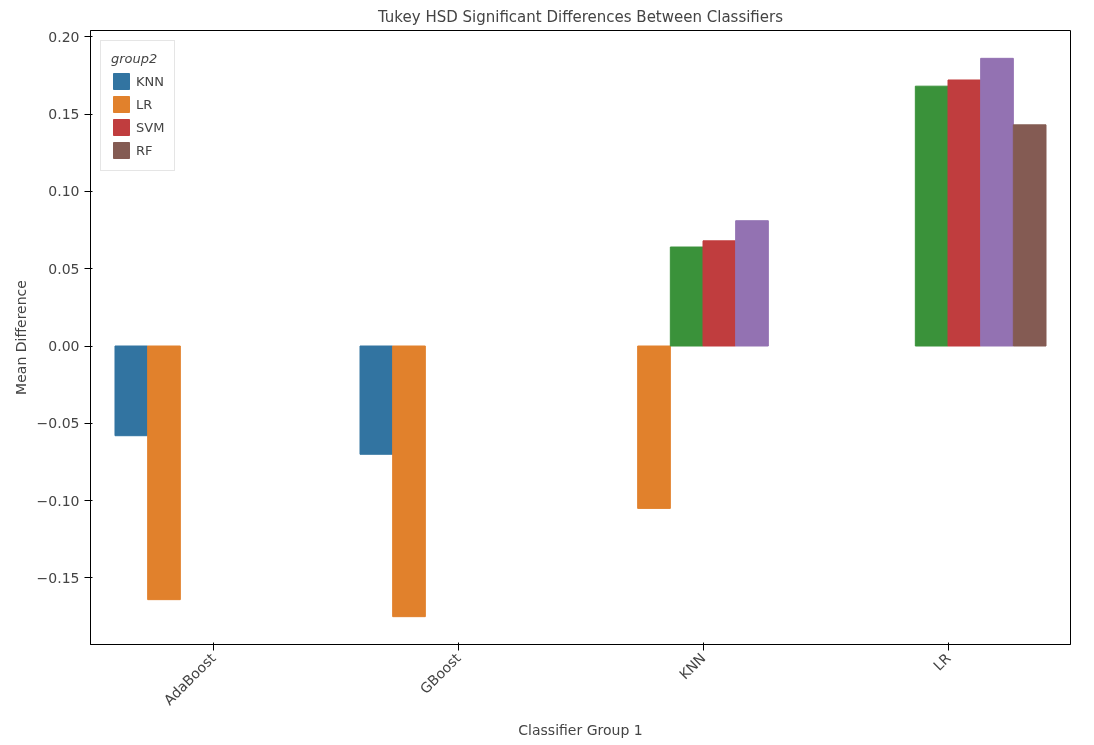  Describe the element at coordinates (64, 346) in the screenshot. I see `y-tick-label: 0.00` at that location.